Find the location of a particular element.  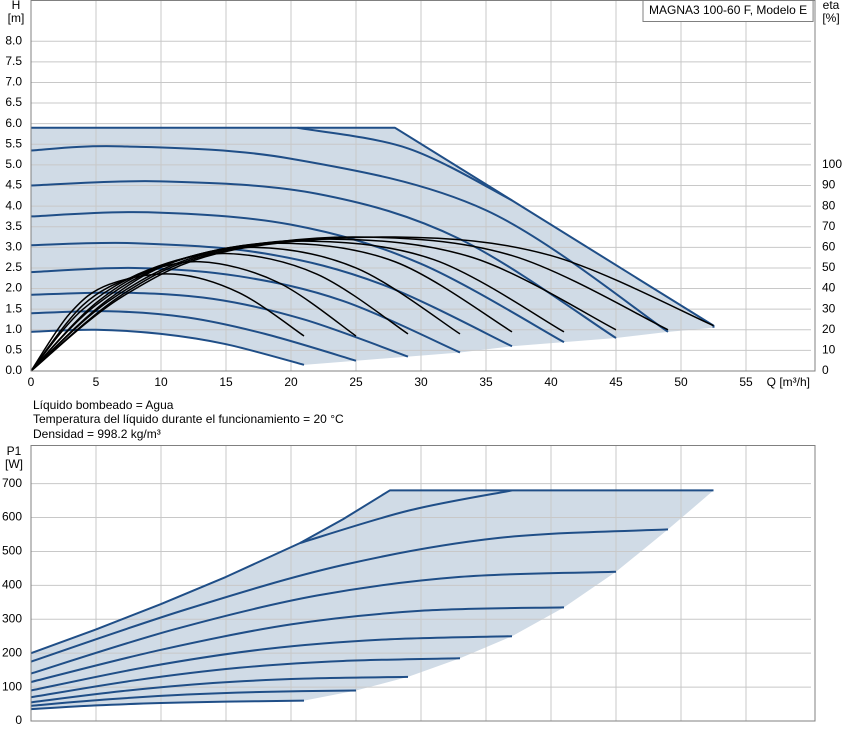

y-tick-label: 5.5 is located at coordinates (13, 143).